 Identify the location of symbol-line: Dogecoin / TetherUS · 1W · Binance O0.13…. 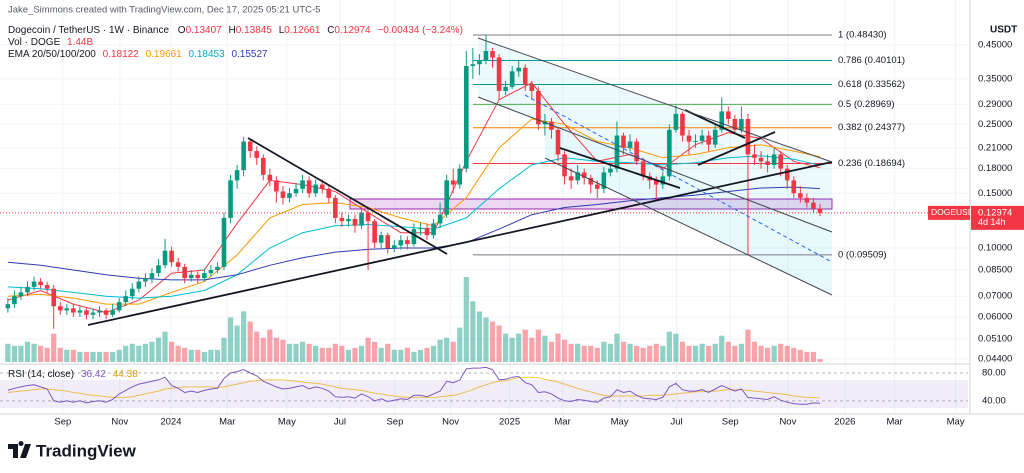
(235, 30).